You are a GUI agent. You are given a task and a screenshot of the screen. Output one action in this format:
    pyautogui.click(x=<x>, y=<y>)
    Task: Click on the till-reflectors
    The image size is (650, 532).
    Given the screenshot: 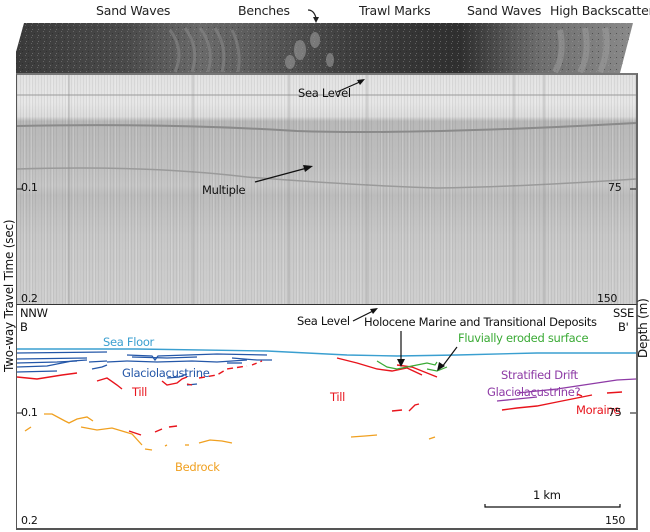 What is the action you would take?
    pyautogui.click(x=320, y=396)
    